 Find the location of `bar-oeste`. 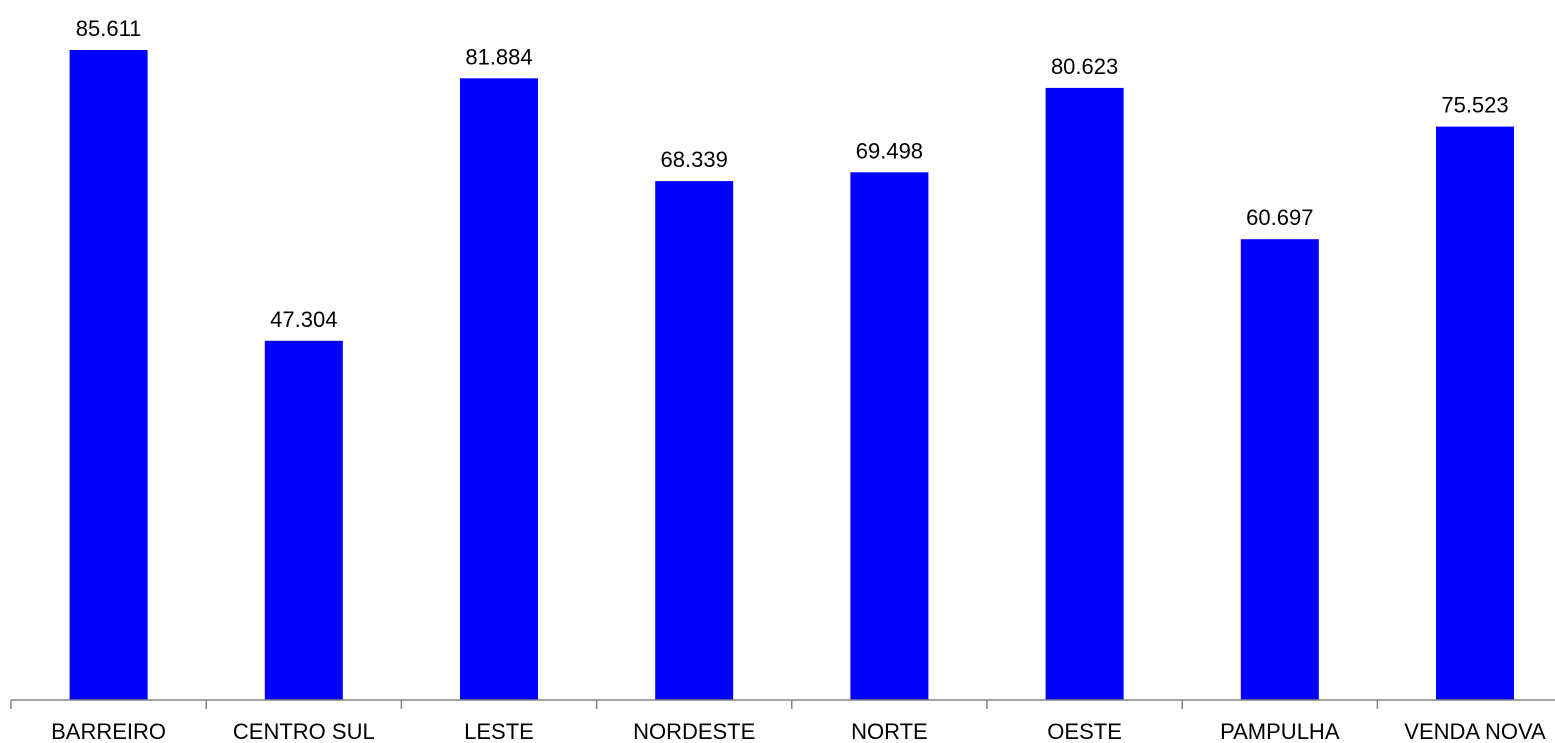

bar-oeste is located at coordinates (1084, 393).